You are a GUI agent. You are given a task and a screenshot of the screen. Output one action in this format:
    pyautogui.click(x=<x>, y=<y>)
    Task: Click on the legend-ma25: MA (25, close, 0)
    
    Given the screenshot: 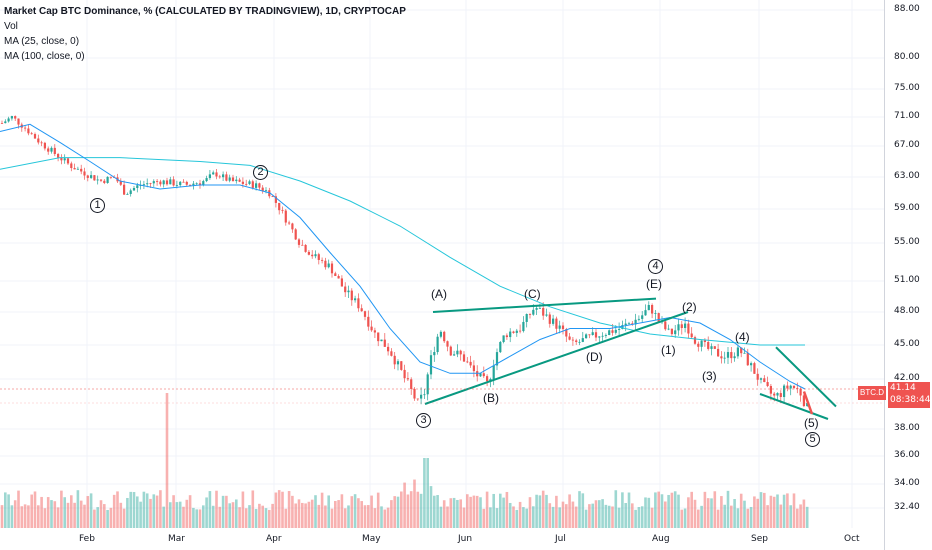 What is the action you would take?
    pyautogui.click(x=42, y=41)
    